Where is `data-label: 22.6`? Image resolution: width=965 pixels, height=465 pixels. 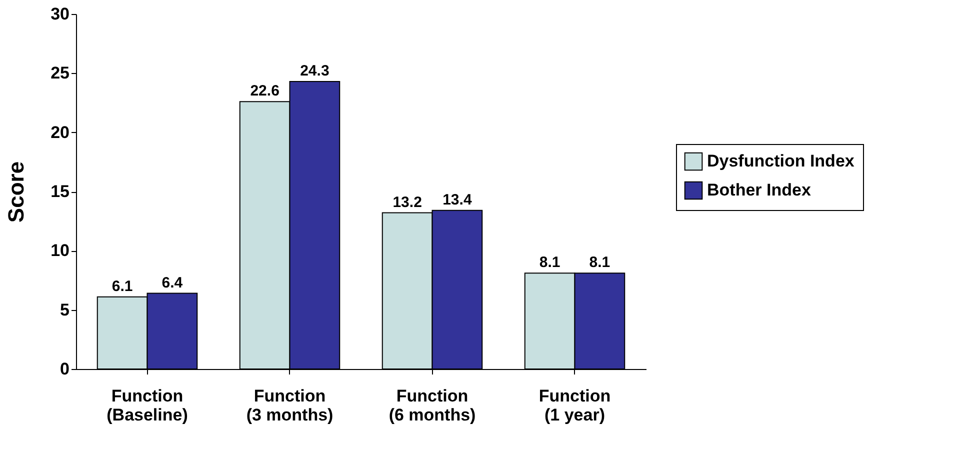 data-label: 22.6 is located at coordinates (265, 91).